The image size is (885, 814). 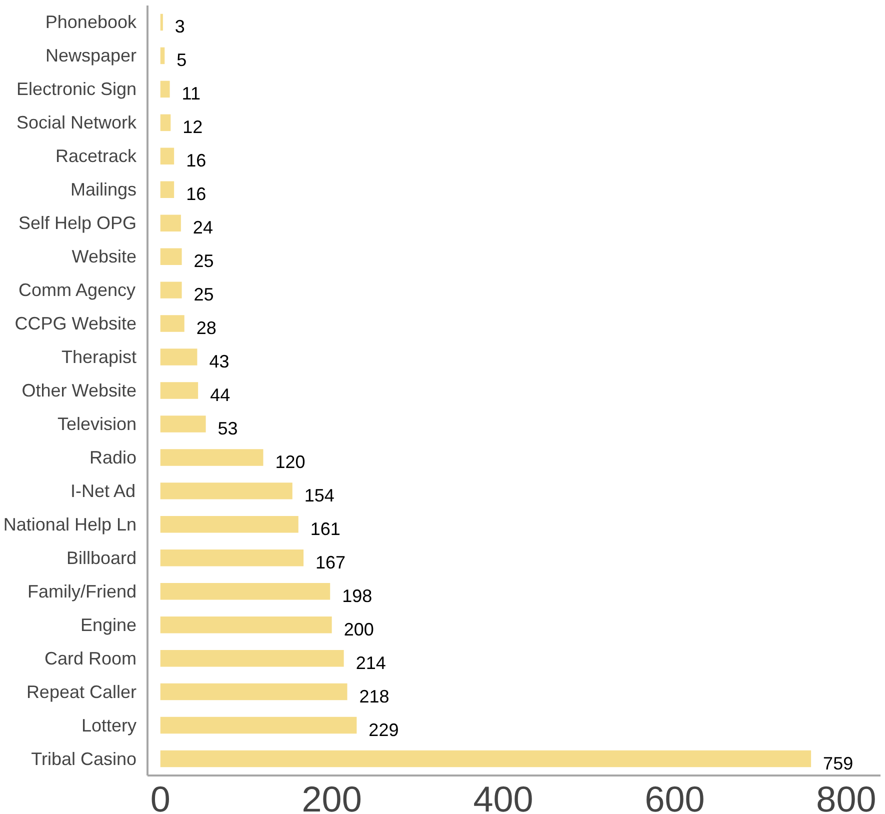 What do you see at coordinates (82, 591) in the screenshot?
I see `y-tick-label: Family/Friend` at bounding box center [82, 591].